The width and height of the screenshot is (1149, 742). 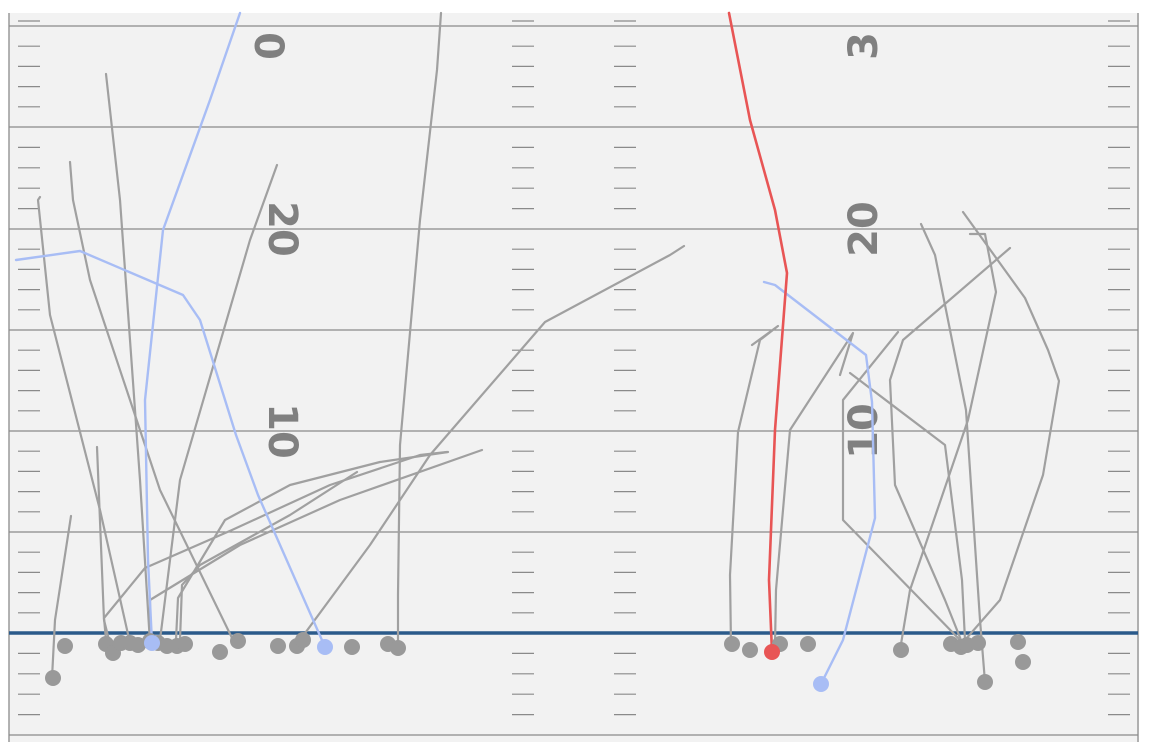 I want to click on yard-number-right-20: 20, so click(x=864, y=229).